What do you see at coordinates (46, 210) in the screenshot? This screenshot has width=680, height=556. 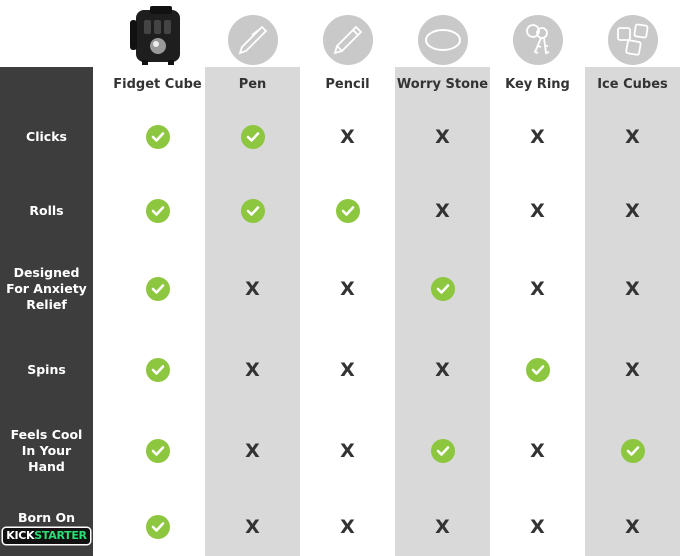 I see `row-label: Rolls` at bounding box center [46, 210].